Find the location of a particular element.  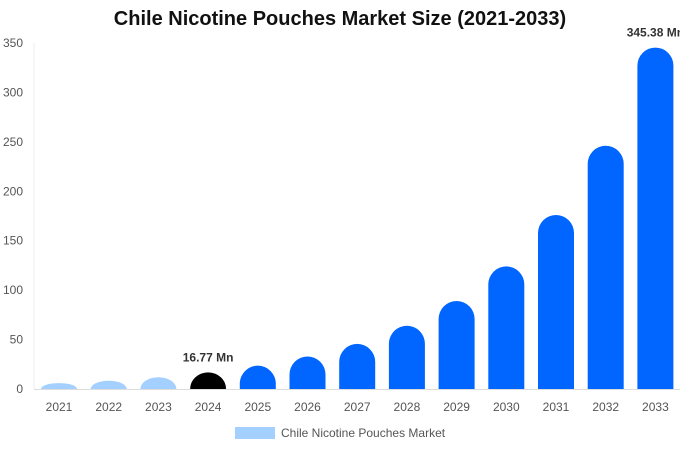

y-tick-label: 200 is located at coordinates (13, 191).